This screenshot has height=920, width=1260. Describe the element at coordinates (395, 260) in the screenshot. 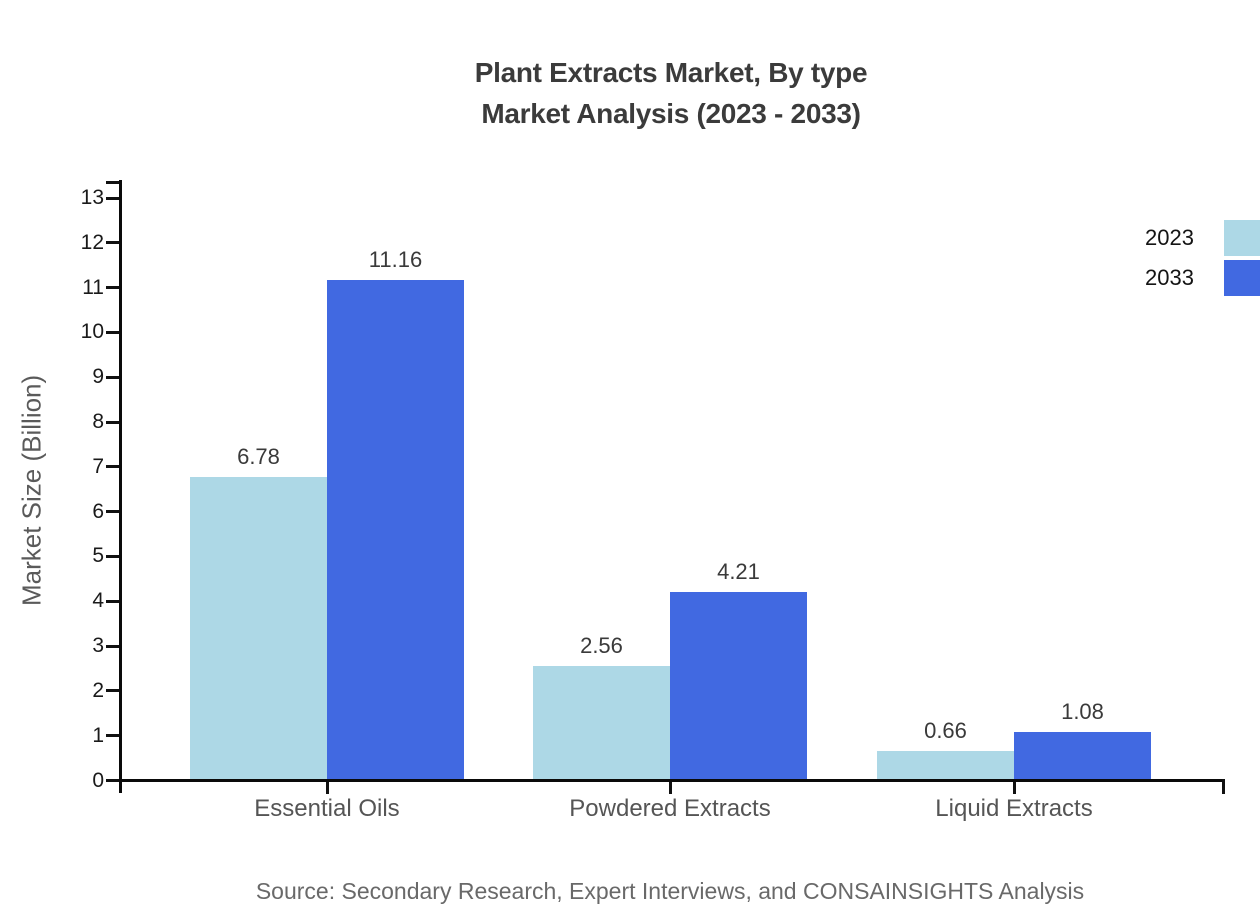

I see `value-label: 11.16` at that location.